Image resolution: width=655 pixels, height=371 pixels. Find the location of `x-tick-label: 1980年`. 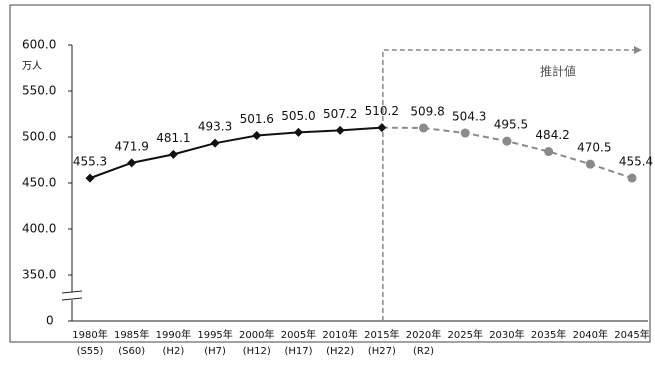

x-tick-label: 1980年 is located at coordinates (89, 334).